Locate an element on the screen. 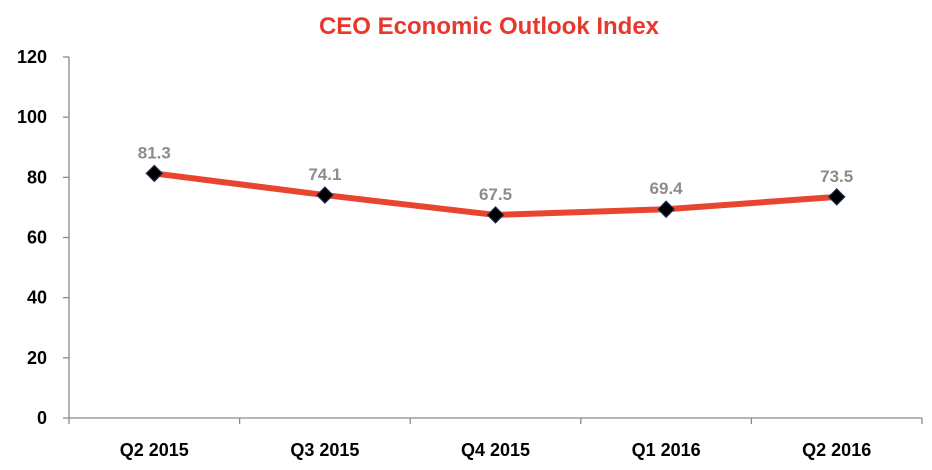 This screenshot has height=470, width=932. series-layer is located at coordinates (495, 194).